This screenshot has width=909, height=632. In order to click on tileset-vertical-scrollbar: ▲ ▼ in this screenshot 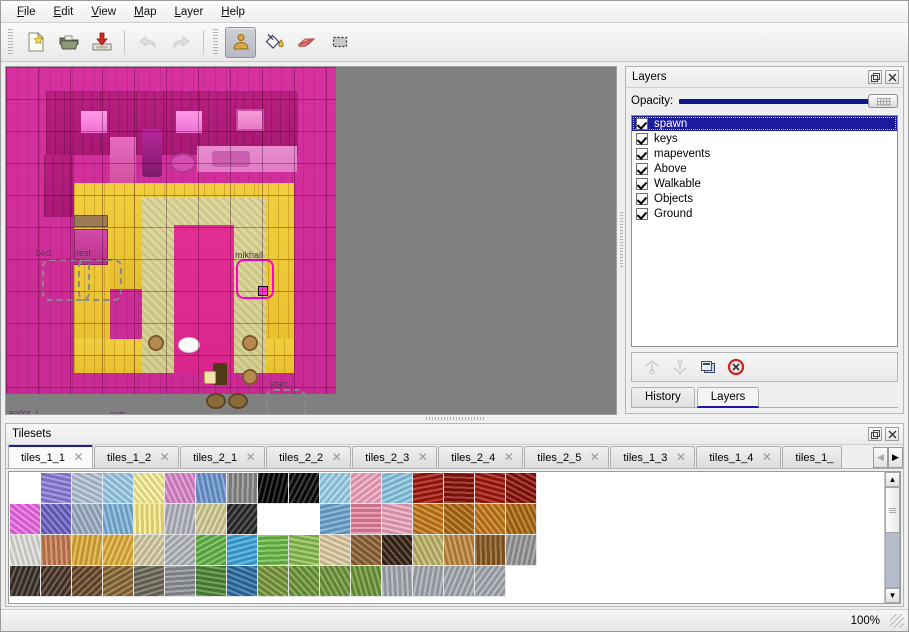, I will do `click(892, 537)`.